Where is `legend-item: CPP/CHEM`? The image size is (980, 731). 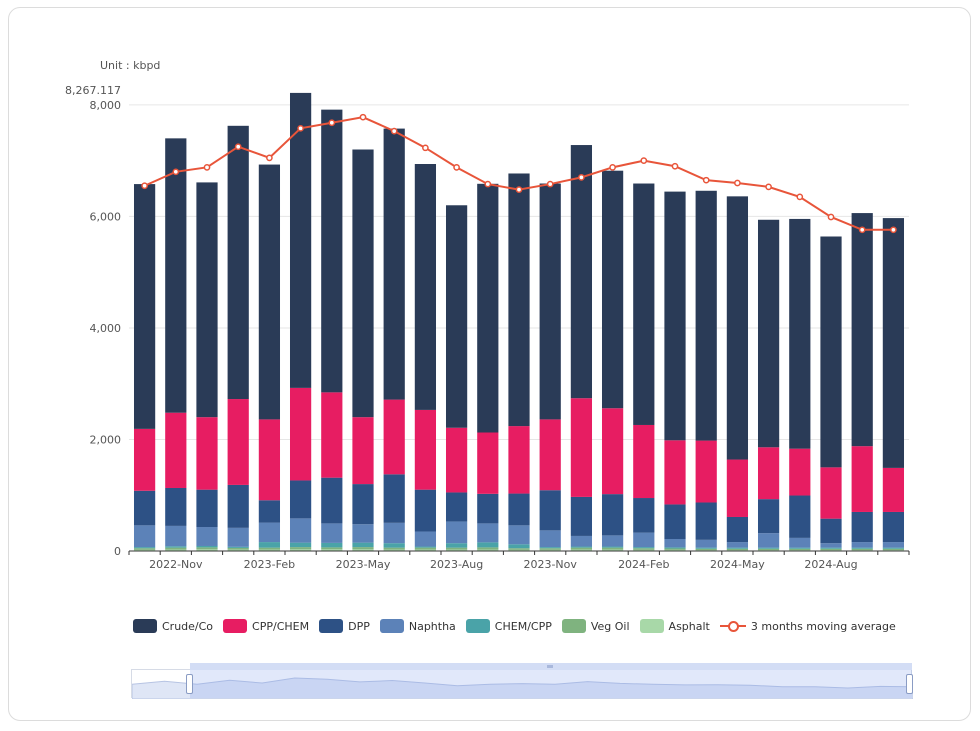
legend-item: CPP/CHEM is located at coordinates (266, 626).